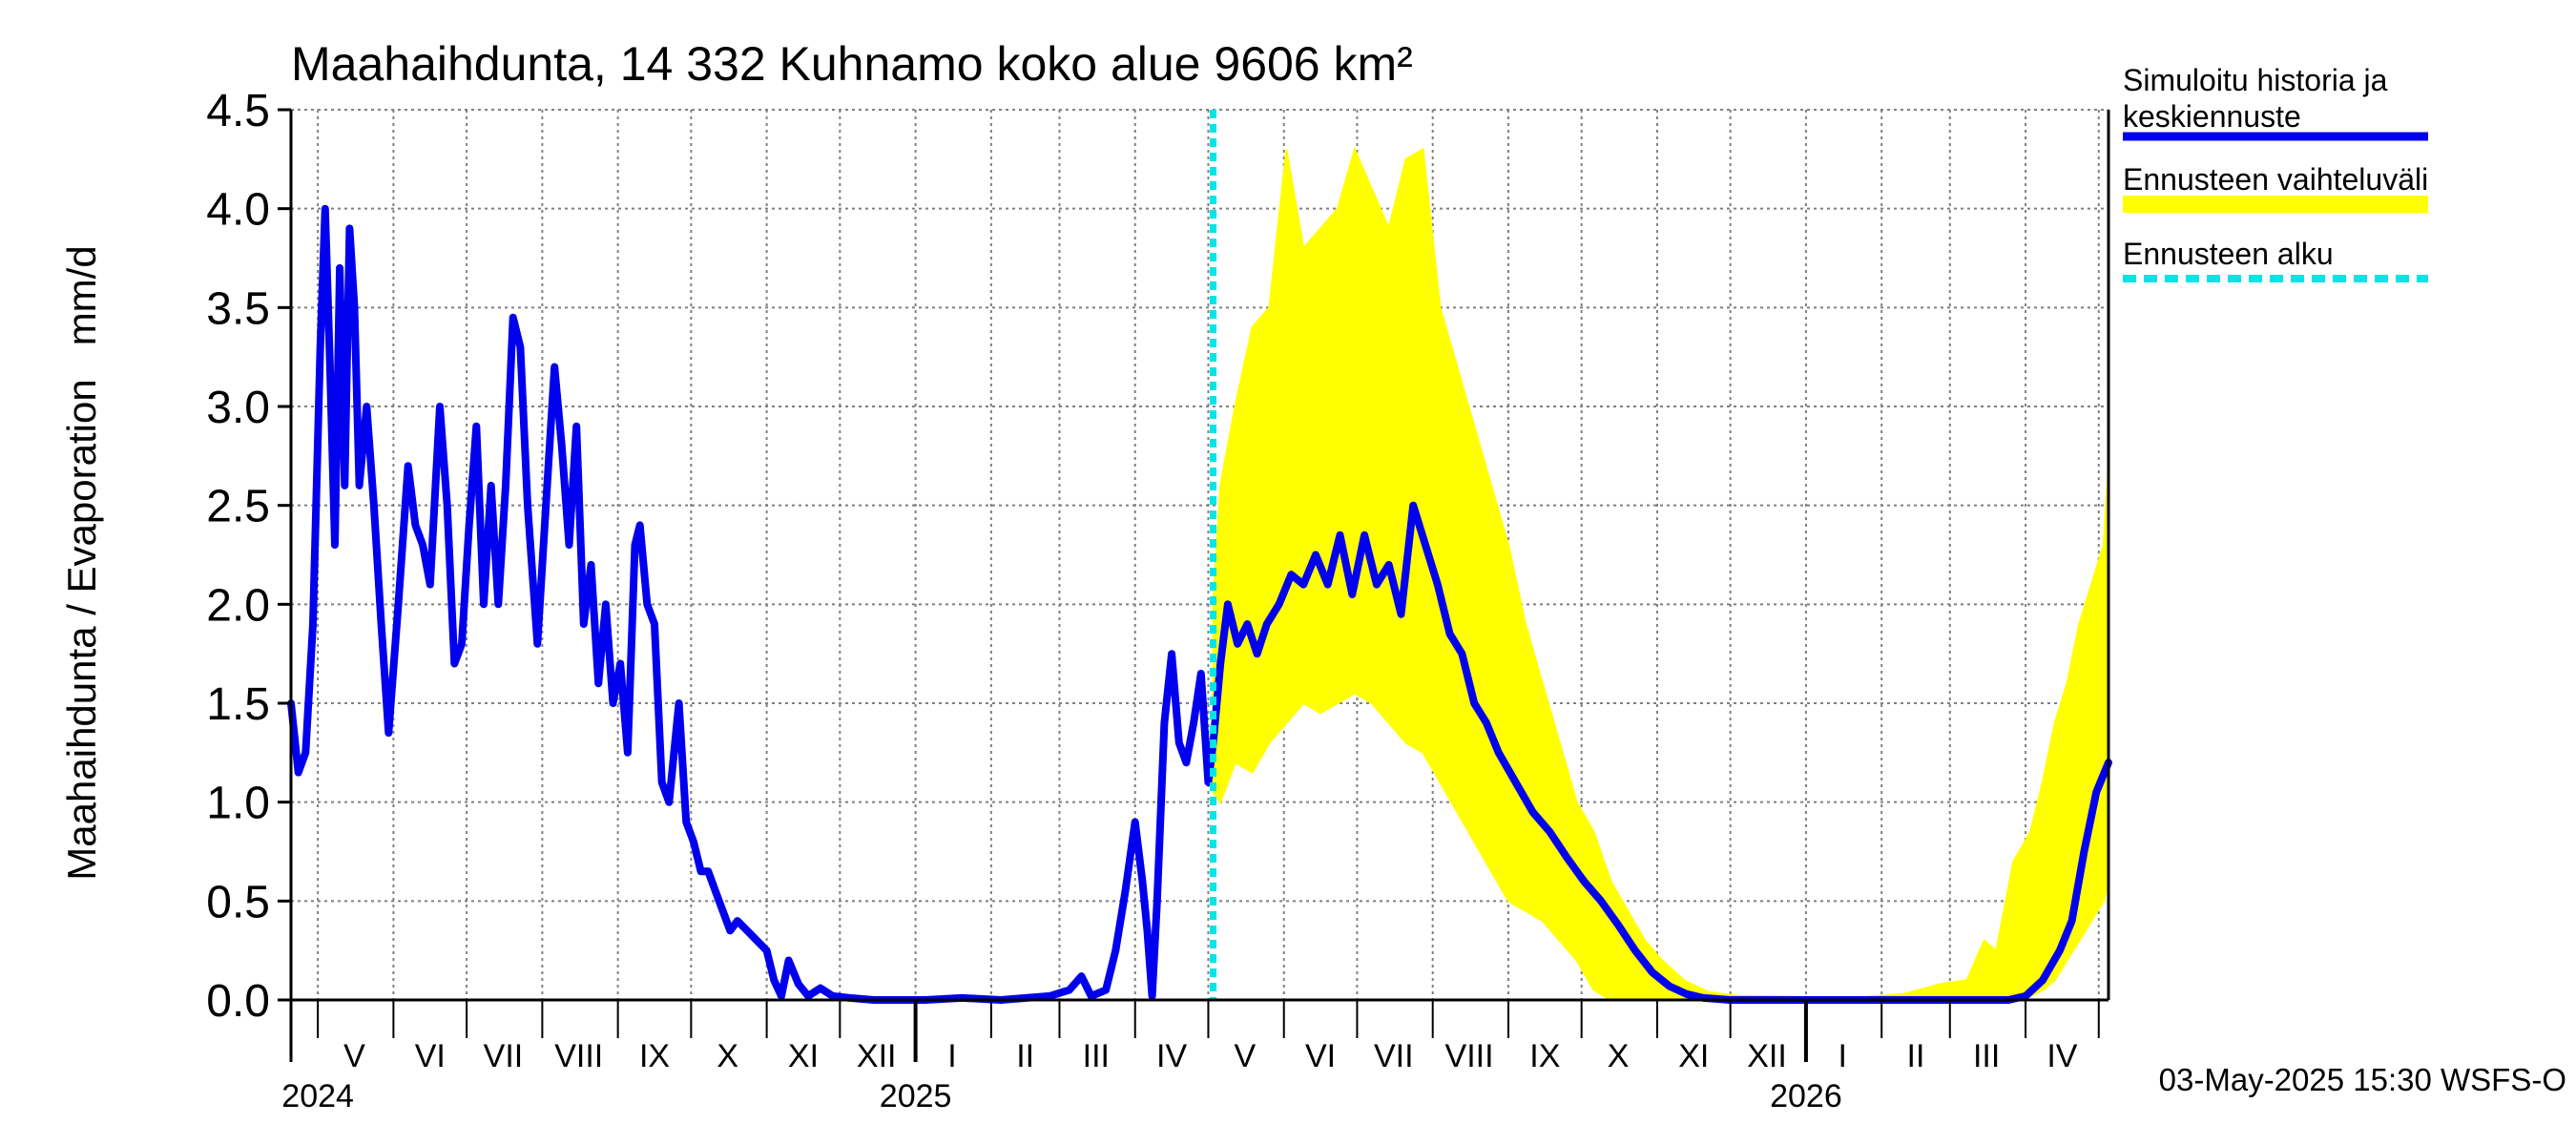 The width and height of the screenshot is (2576, 1145). What do you see at coordinates (238, 704) in the screenshot?
I see `y-tick-label: 1.5` at bounding box center [238, 704].